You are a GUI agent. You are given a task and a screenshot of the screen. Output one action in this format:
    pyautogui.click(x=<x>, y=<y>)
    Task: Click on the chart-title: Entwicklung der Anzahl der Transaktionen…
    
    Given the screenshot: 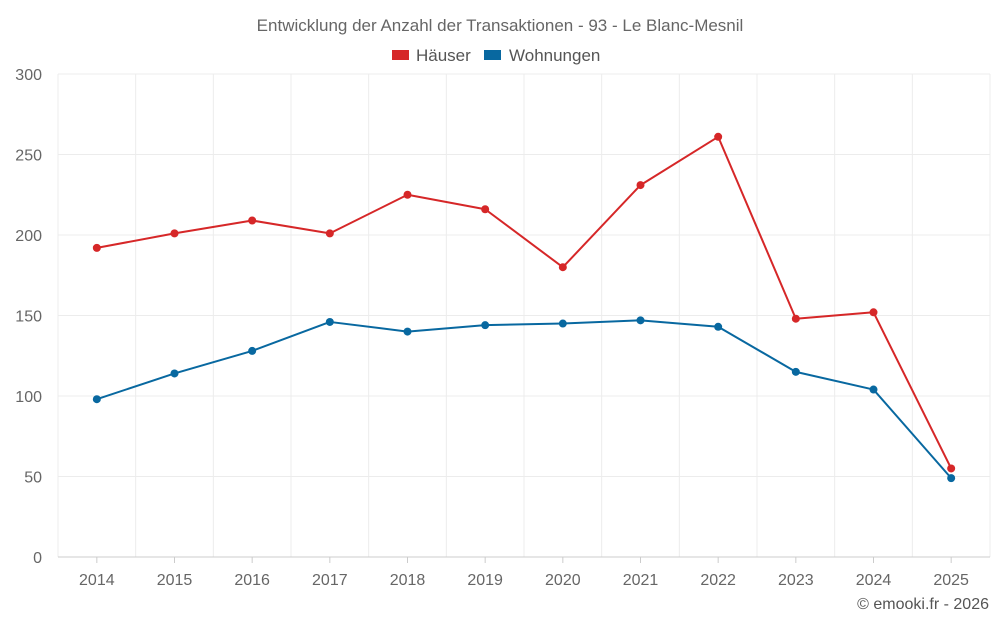 What is the action you would take?
    pyautogui.click(x=500, y=25)
    